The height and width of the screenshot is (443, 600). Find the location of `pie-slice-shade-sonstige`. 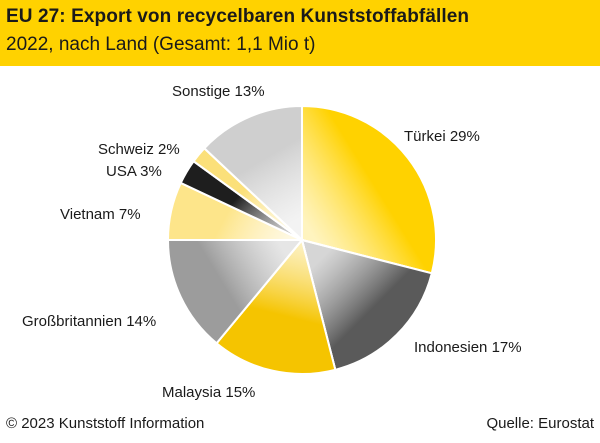

pie-slice-shade-sonstige is located at coordinates (252, 173).